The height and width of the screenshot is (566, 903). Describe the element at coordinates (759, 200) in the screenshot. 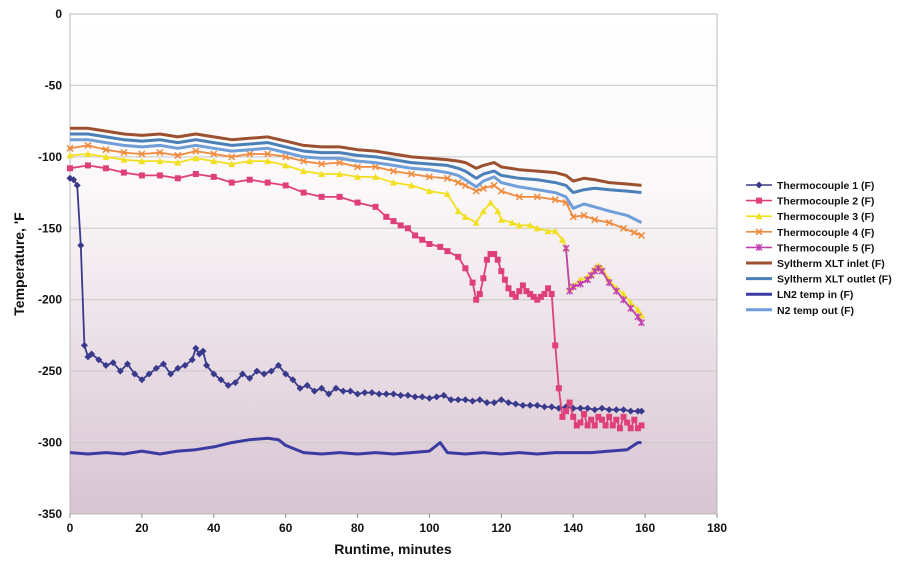

I see `legend-marker` at that location.